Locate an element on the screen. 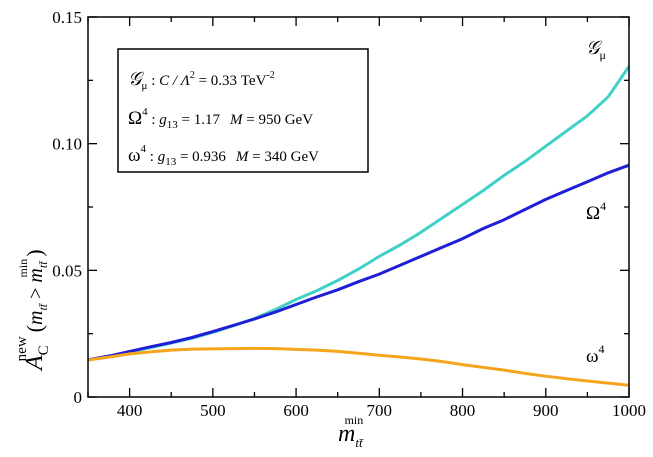 Image resolution: width=653 pixels, height=457 pixels. legend-omega-small-g-sub: 13 is located at coordinates (171, 162).